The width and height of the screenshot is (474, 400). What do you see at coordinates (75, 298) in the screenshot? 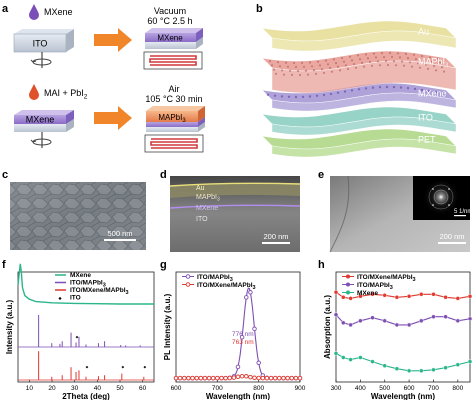
I see `legend-entry: ITO` at bounding box center [75, 298].